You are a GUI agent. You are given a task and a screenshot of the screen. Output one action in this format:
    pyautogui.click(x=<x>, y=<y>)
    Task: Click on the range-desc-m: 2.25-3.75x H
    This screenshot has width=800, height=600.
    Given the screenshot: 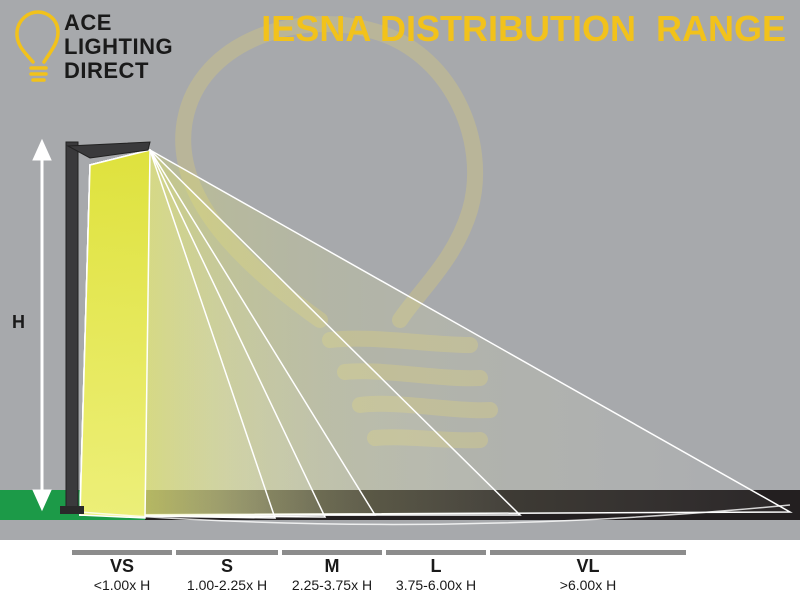 What is the action you would take?
    pyautogui.click(x=332, y=585)
    